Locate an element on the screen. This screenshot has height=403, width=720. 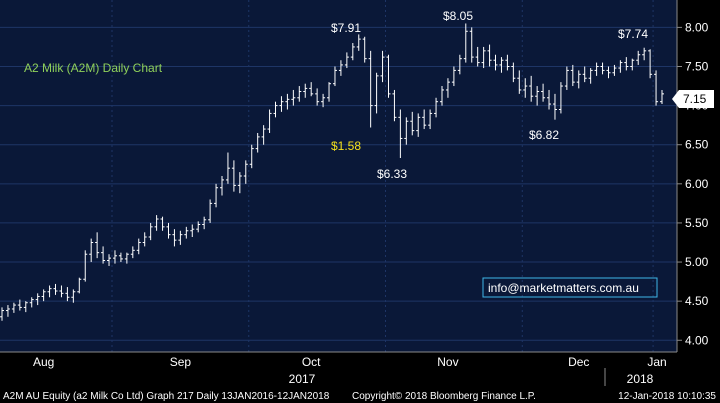
annotation-yellow: $1.58 is located at coordinates (346, 146).